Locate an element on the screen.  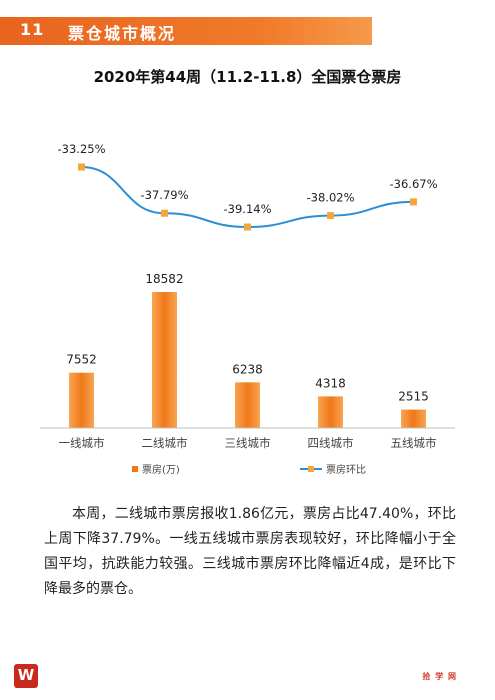
chart-title: 2020年第44周（11.2-11.8）全国票仓票房 is located at coordinates (247, 77).